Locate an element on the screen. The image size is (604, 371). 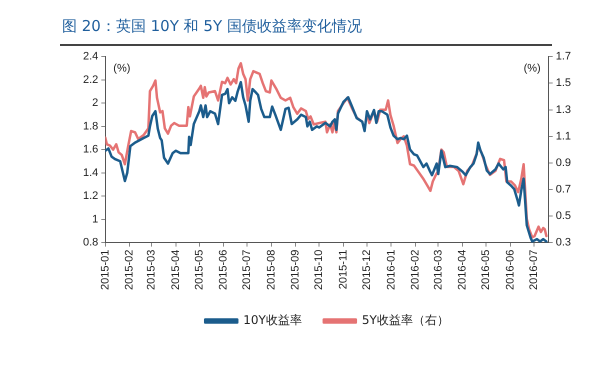
y-tick-label: 1.8 is located at coordinates (90, 126).